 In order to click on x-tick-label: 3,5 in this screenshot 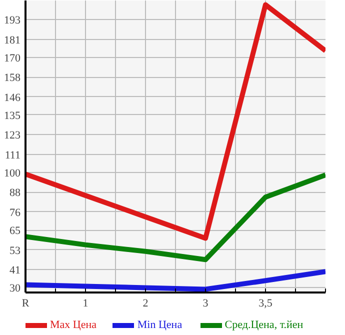, I will do `click(265, 304)`.